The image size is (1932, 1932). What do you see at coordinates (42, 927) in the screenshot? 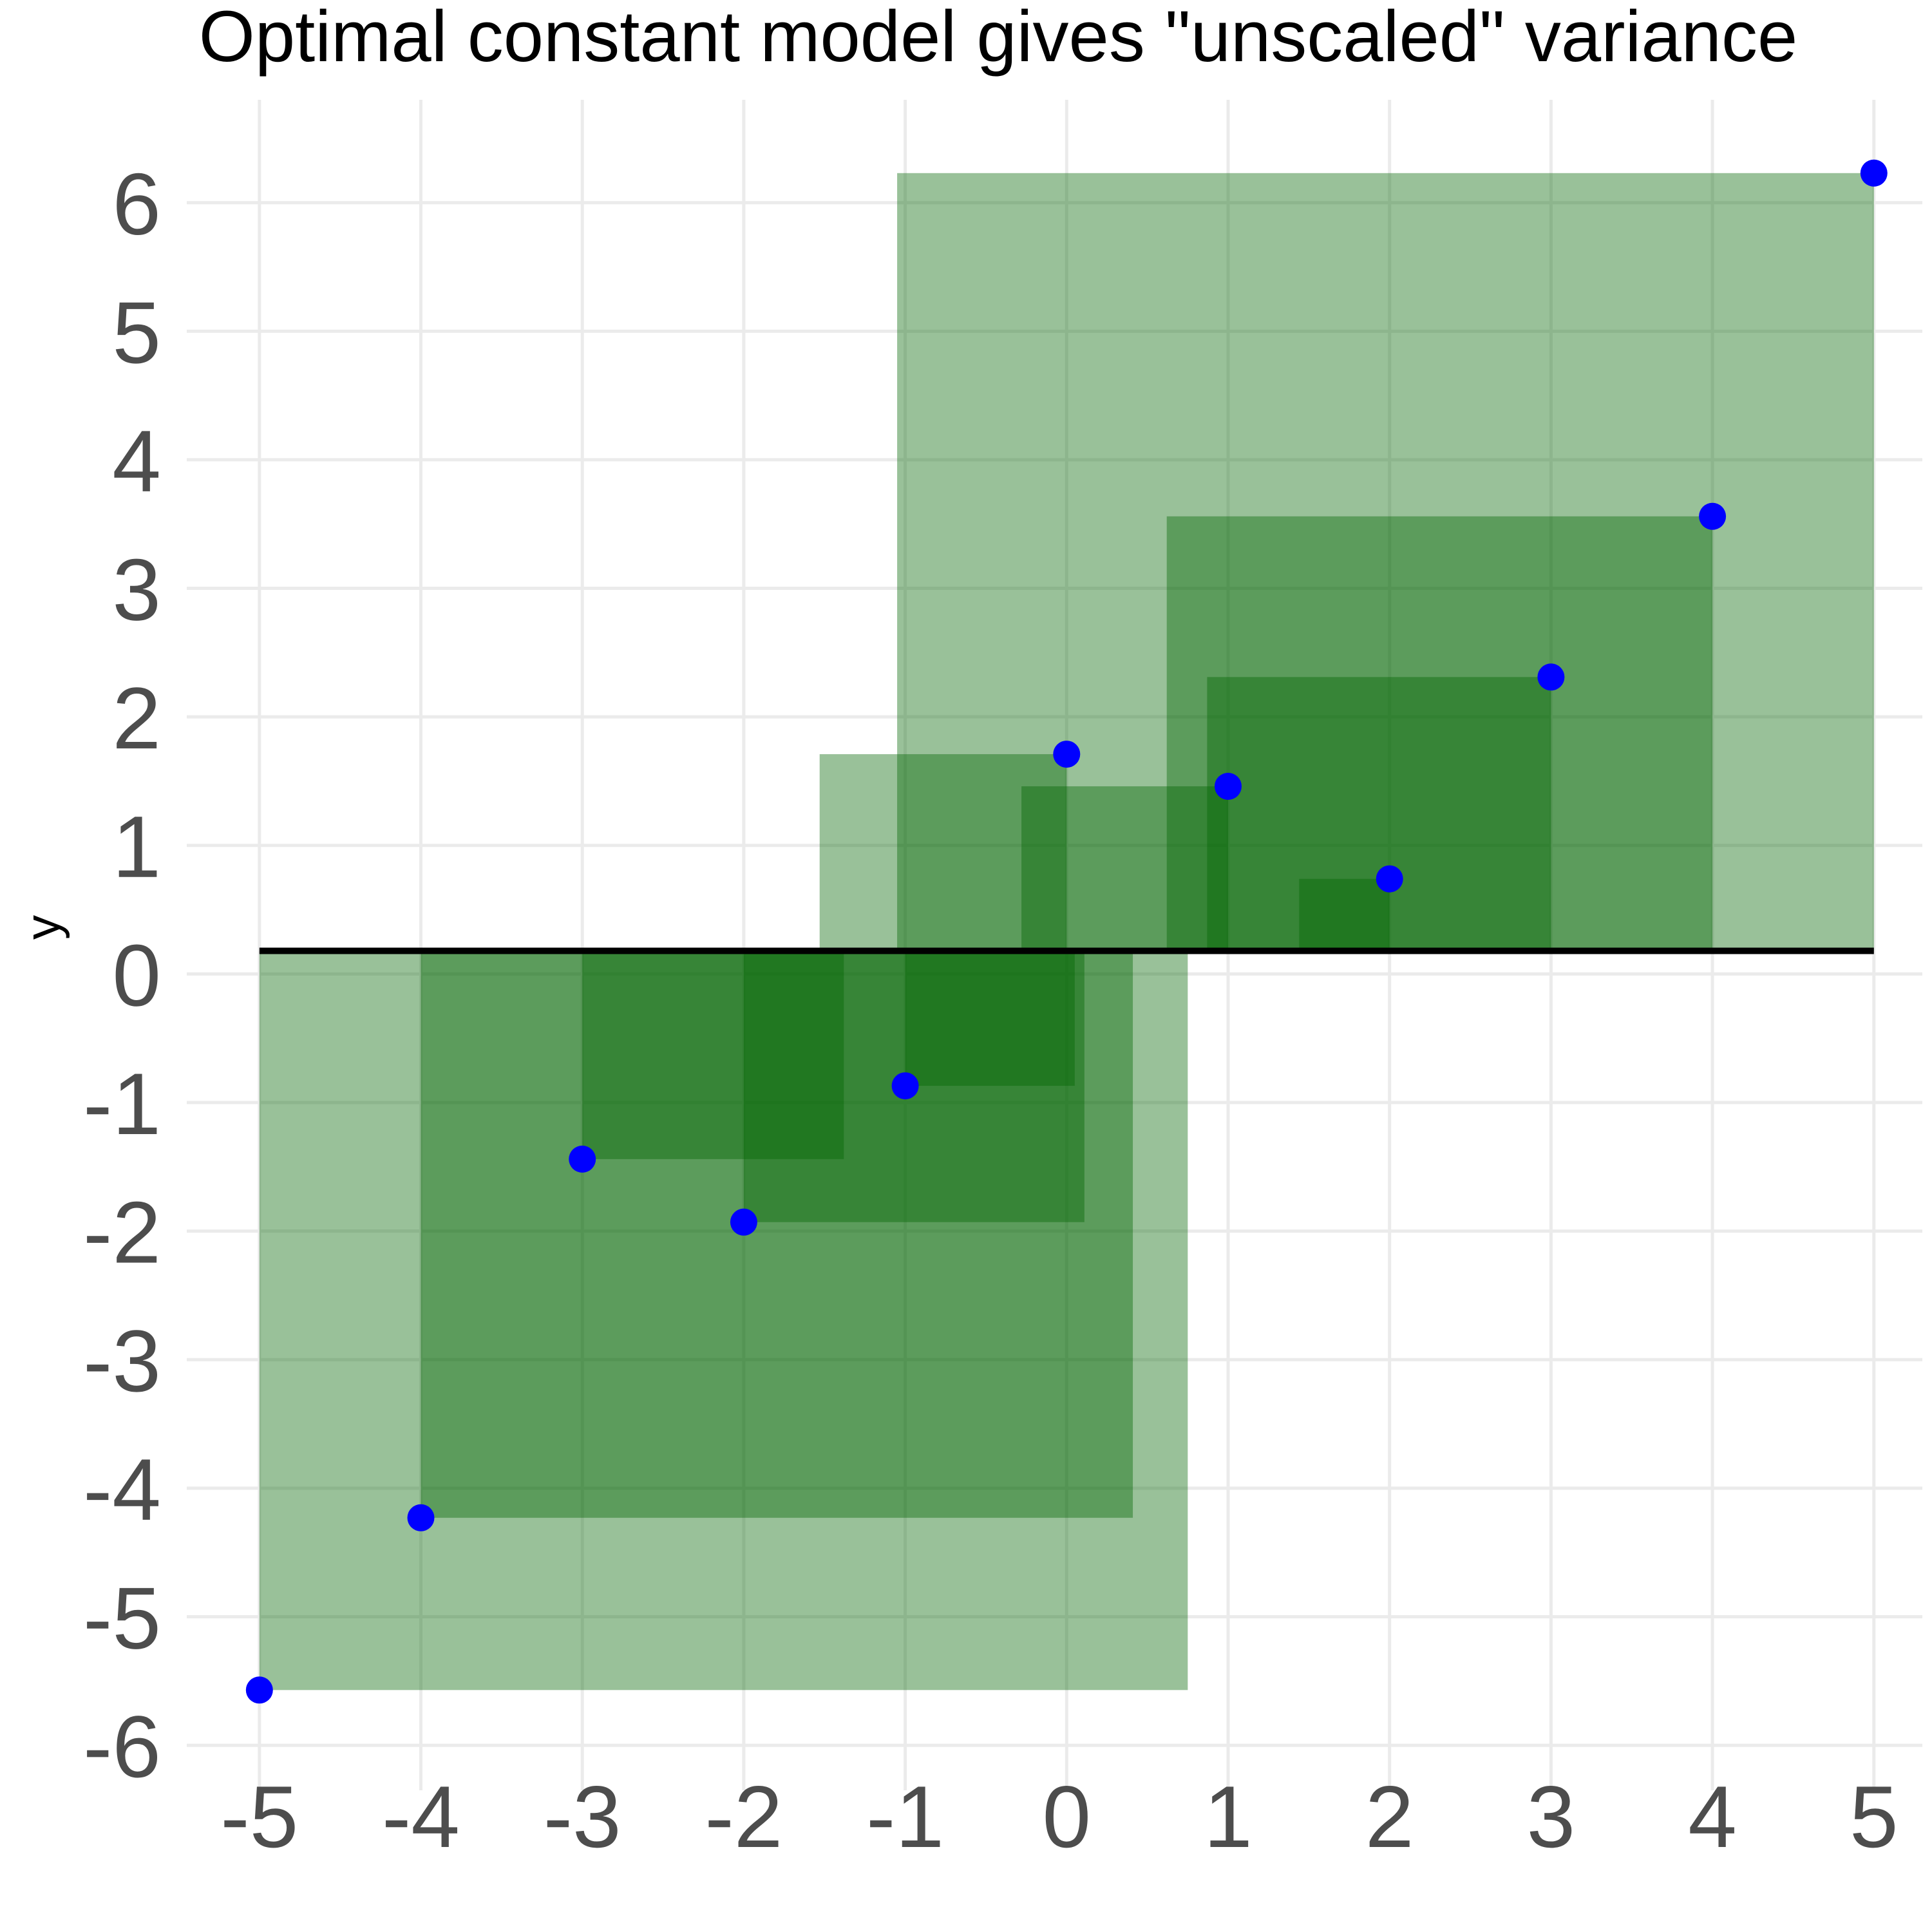
I see `y-axis-label: y` at bounding box center [42, 927].